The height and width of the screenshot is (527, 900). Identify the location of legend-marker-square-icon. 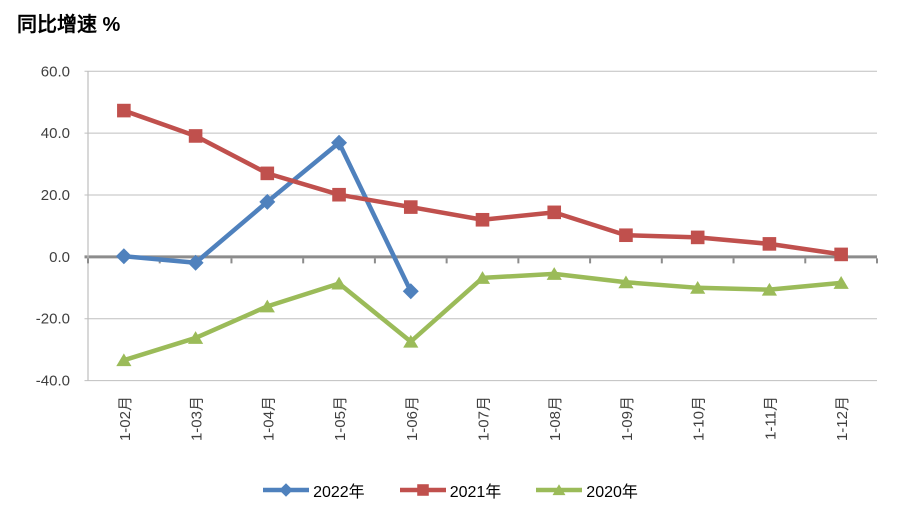
(422, 490).